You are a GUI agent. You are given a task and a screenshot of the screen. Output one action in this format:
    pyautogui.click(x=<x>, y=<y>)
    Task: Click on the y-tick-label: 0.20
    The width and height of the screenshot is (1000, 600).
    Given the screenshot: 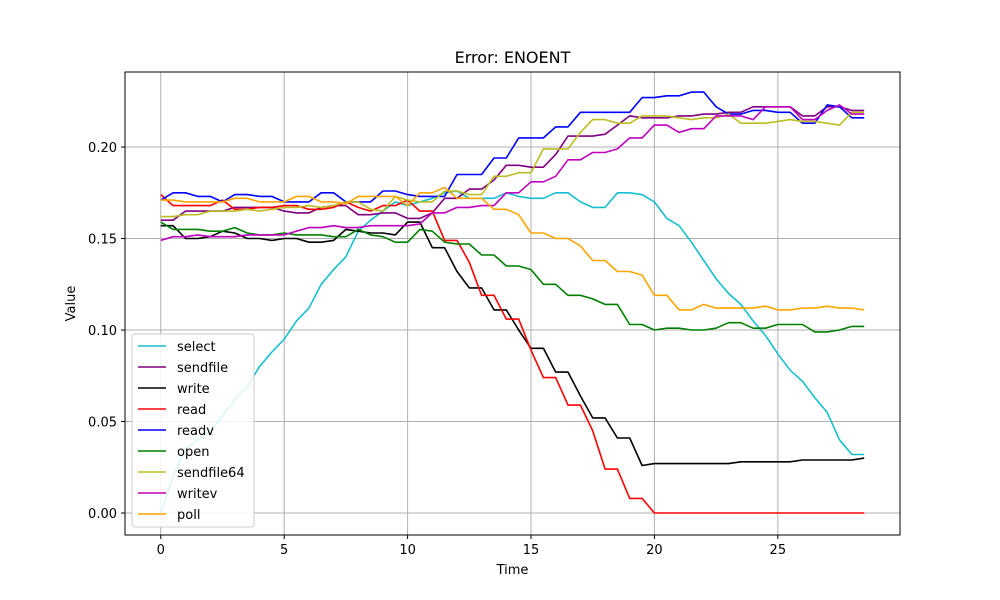 What is the action you would take?
    pyautogui.click(x=102, y=148)
    